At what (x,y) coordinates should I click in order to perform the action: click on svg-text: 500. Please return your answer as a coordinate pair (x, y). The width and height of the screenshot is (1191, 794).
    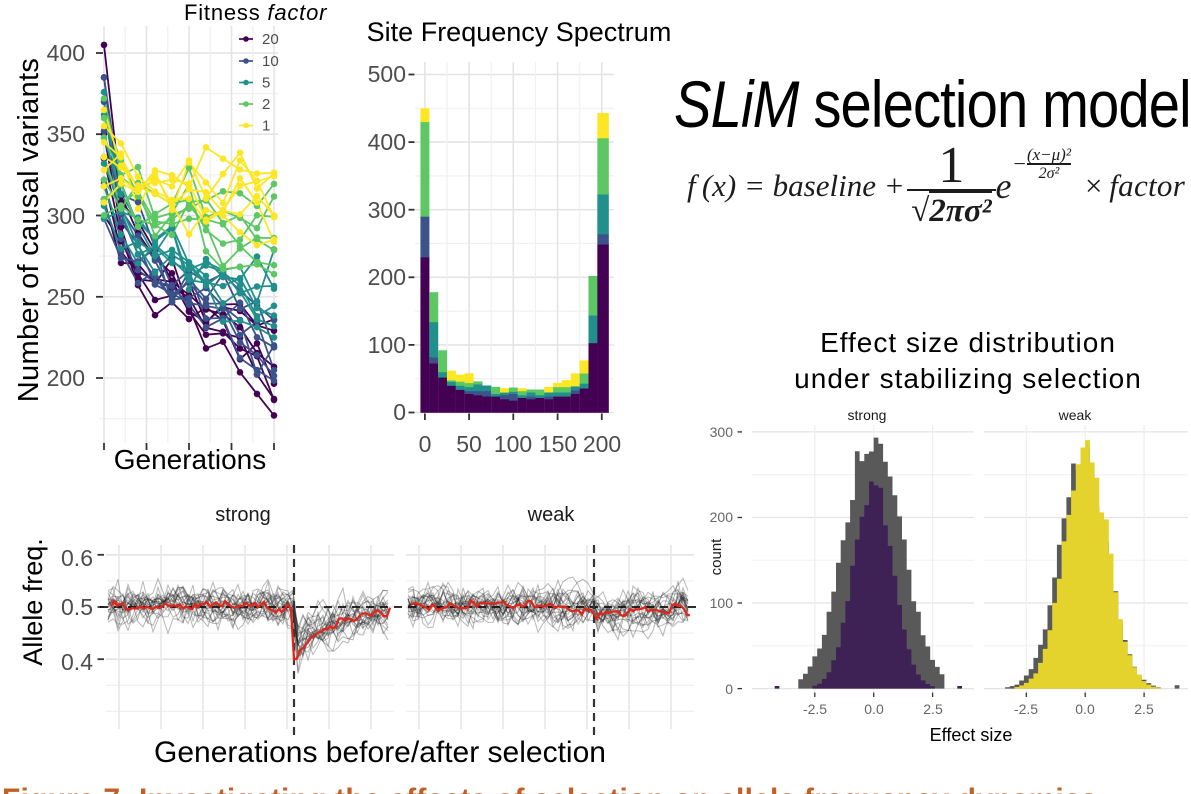
    Looking at the image, I should click on (387, 74).